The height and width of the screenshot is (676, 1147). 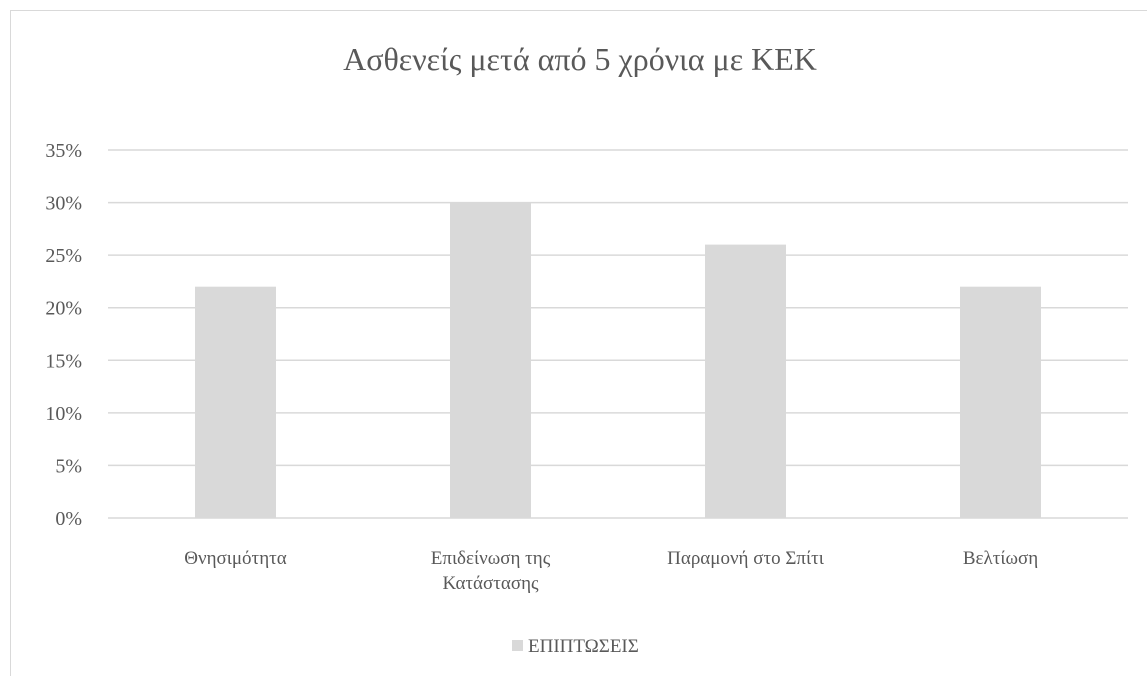 What do you see at coordinates (491, 558) in the screenshot?
I see `x-category-label: Επιδείνωση της` at bounding box center [491, 558].